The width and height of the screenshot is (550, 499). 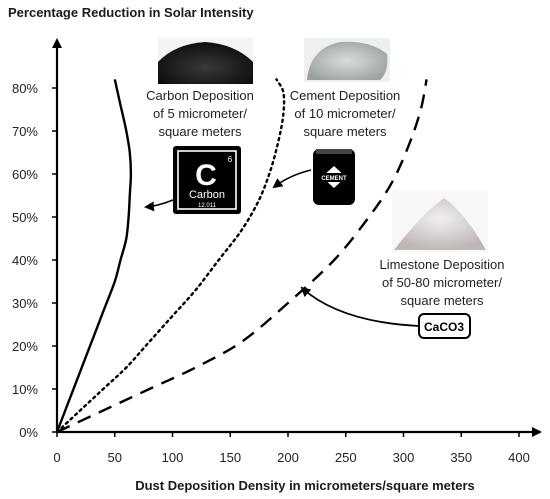 I want to click on x-tick-label: 0, so click(x=56, y=457).